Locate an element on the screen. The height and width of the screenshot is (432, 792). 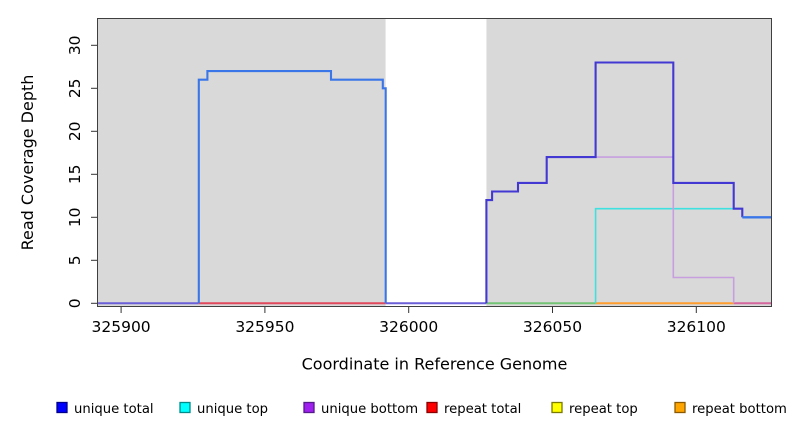
y-tick-label: 5 is located at coordinates (75, 260).